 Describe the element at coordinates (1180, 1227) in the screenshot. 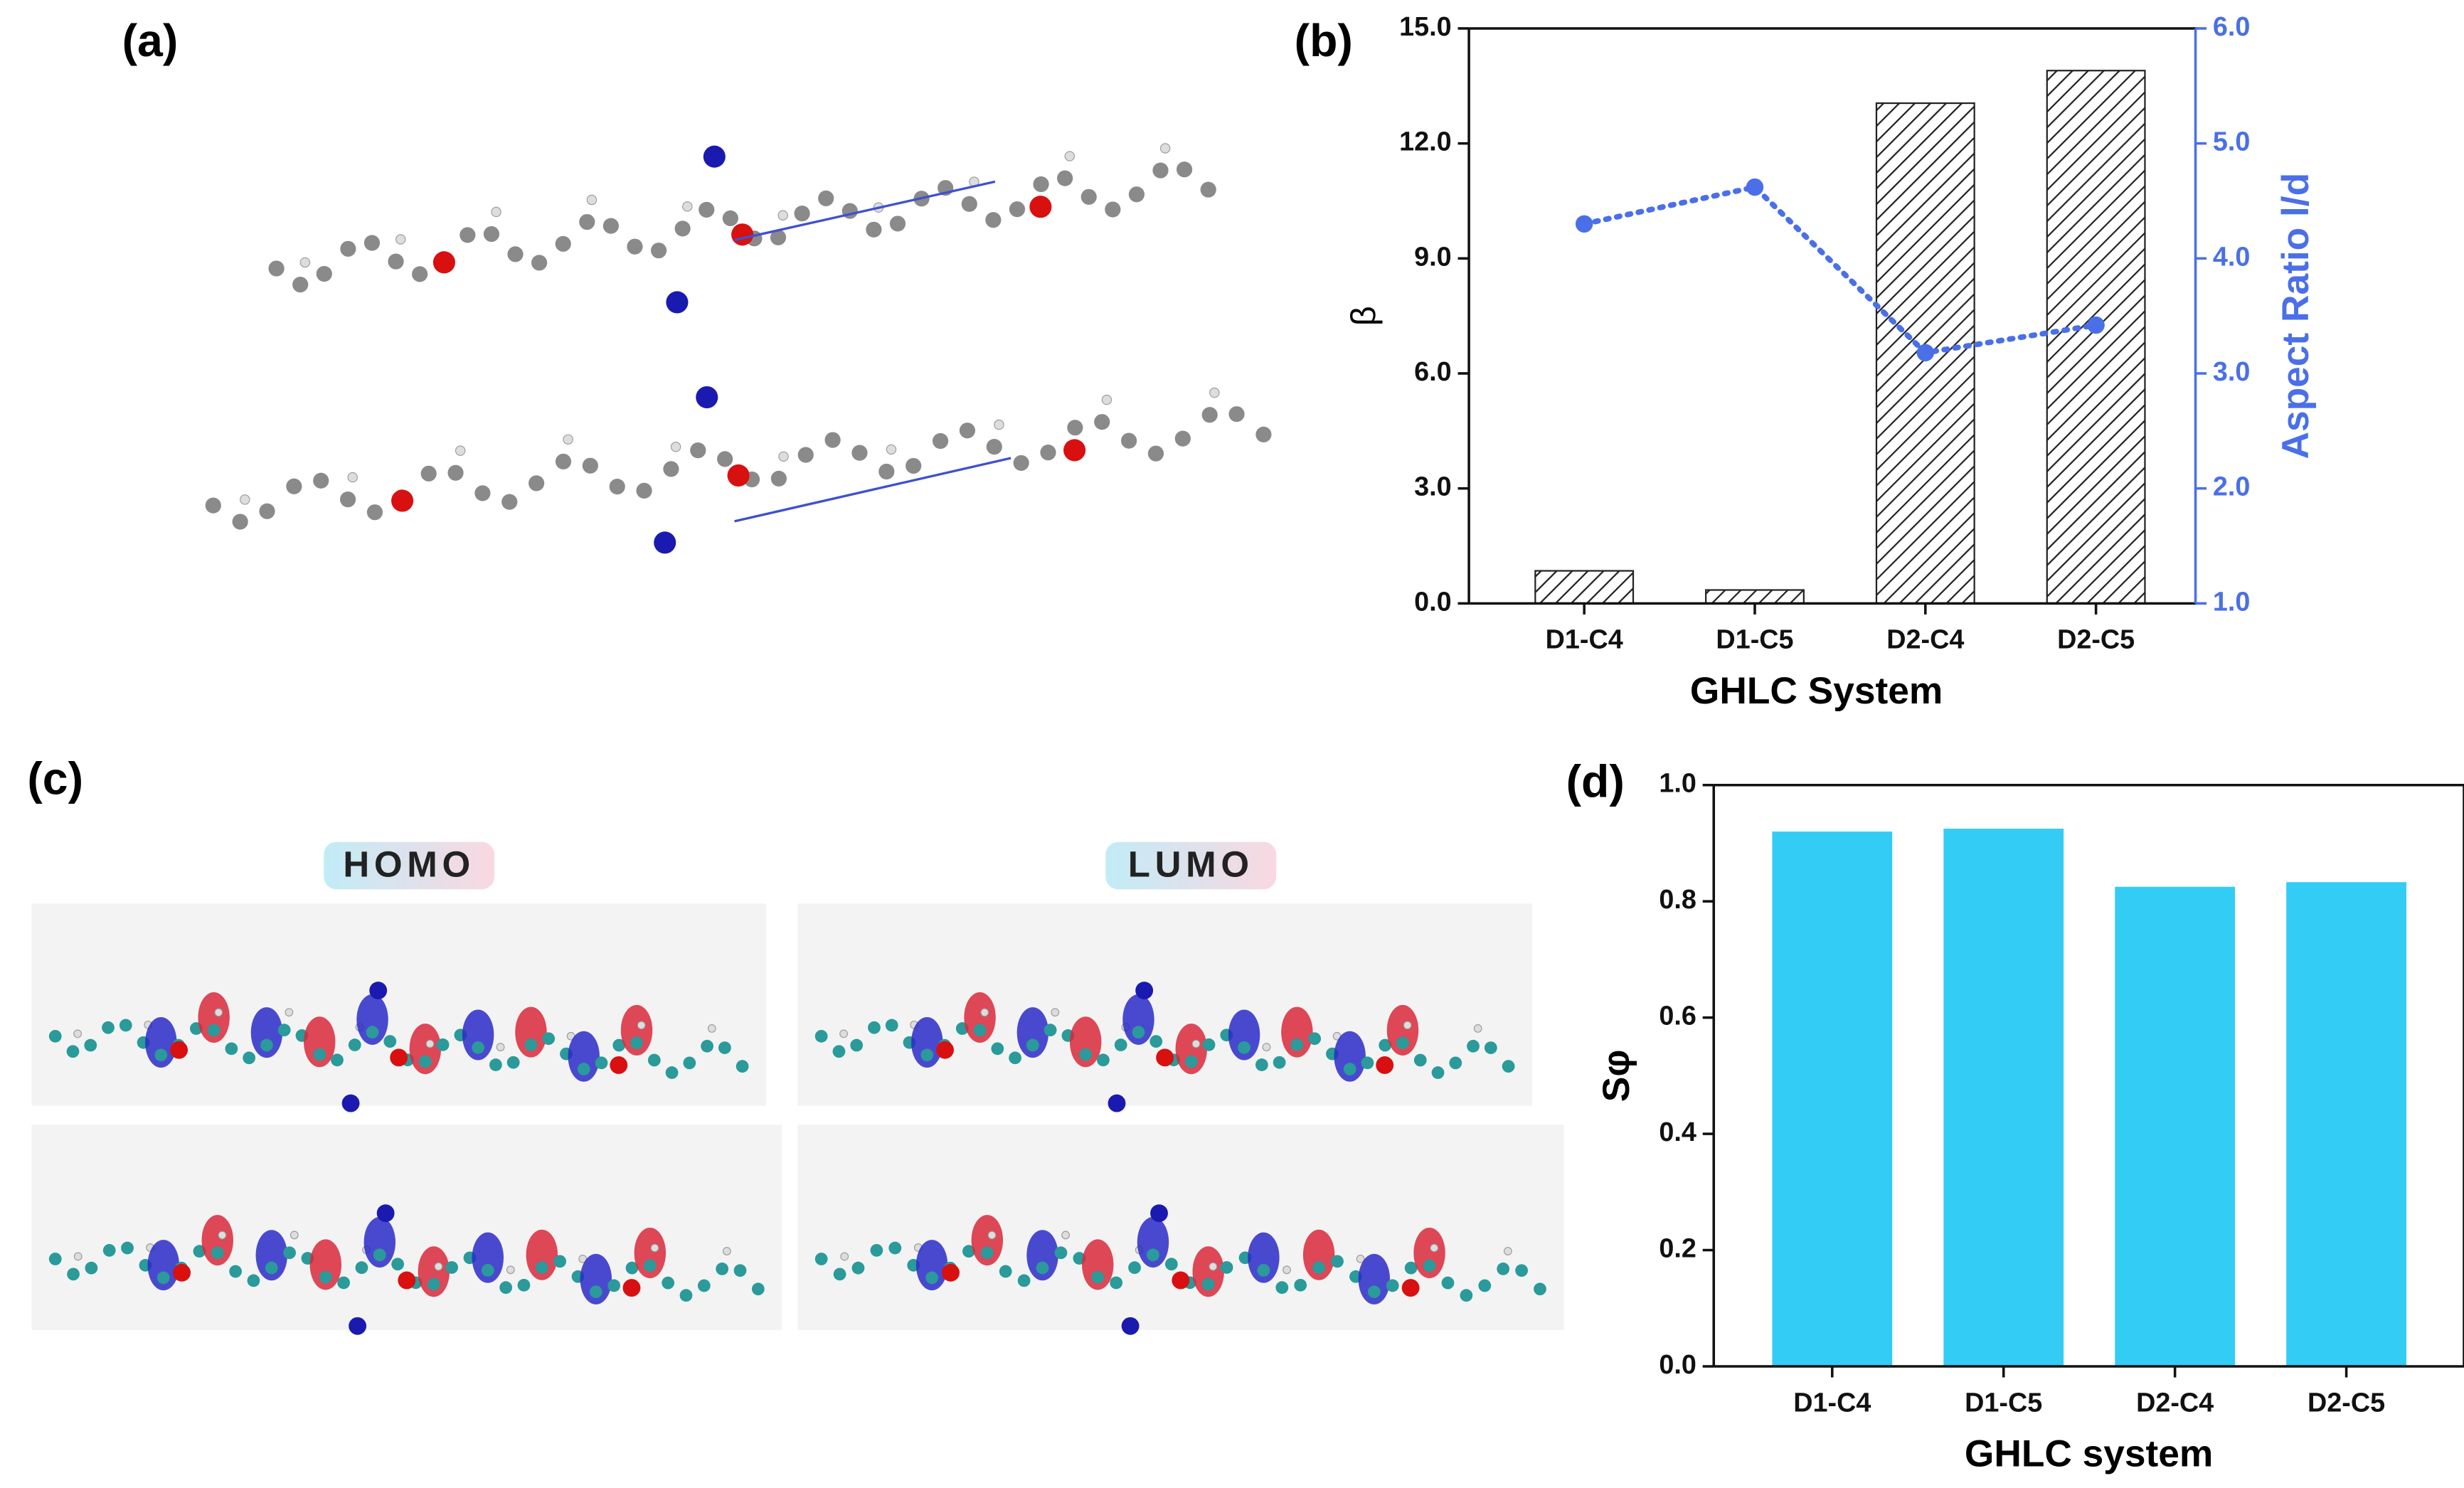

I see `orbital-panel` at that location.